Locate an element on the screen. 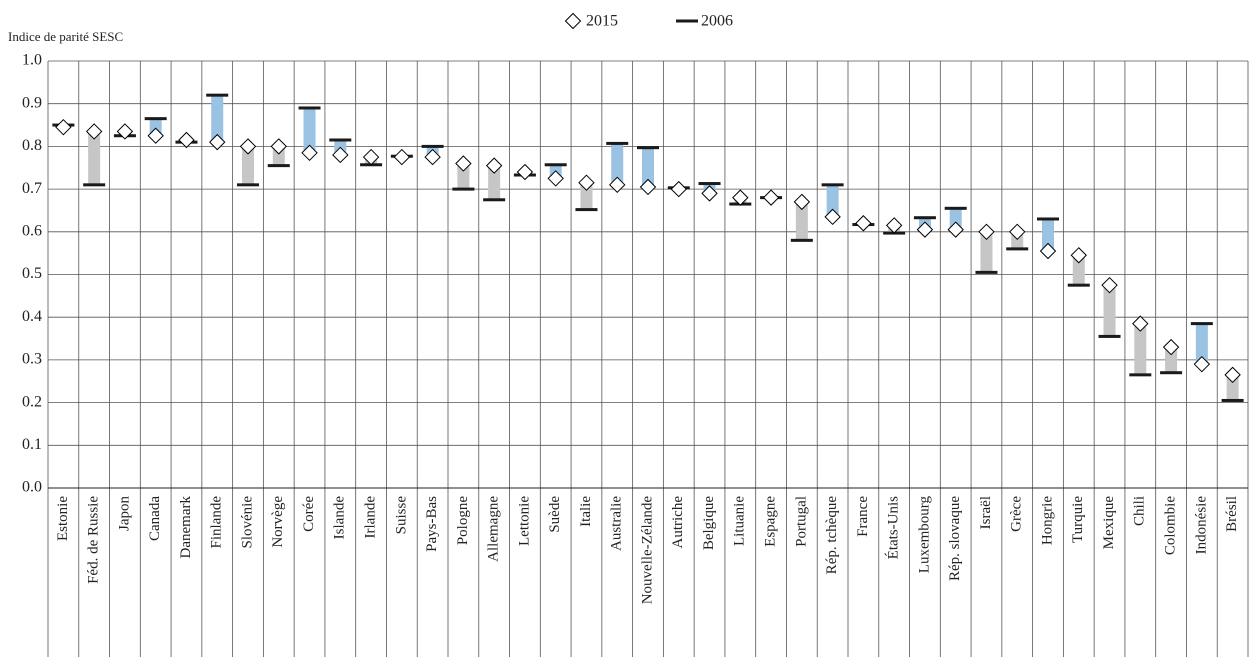 The width and height of the screenshot is (1250, 657). x-tick-label: Pays-Bas is located at coordinates (432, 524).